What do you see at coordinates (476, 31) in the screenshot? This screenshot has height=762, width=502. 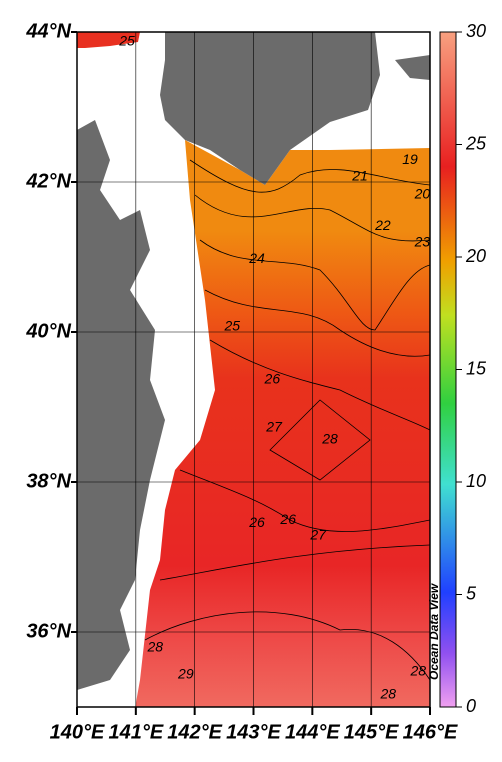 I see `colorbar-tick-label: 30` at bounding box center [476, 31].